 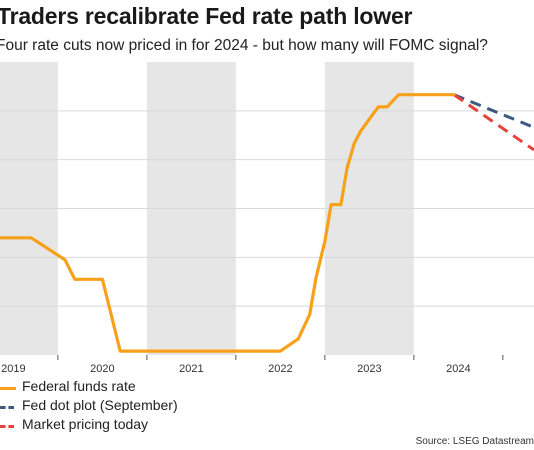 What do you see at coordinates (458, 369) in the screenshot?
I see `x-tick-label-2024: 2024` at bounding box center [458, 369].